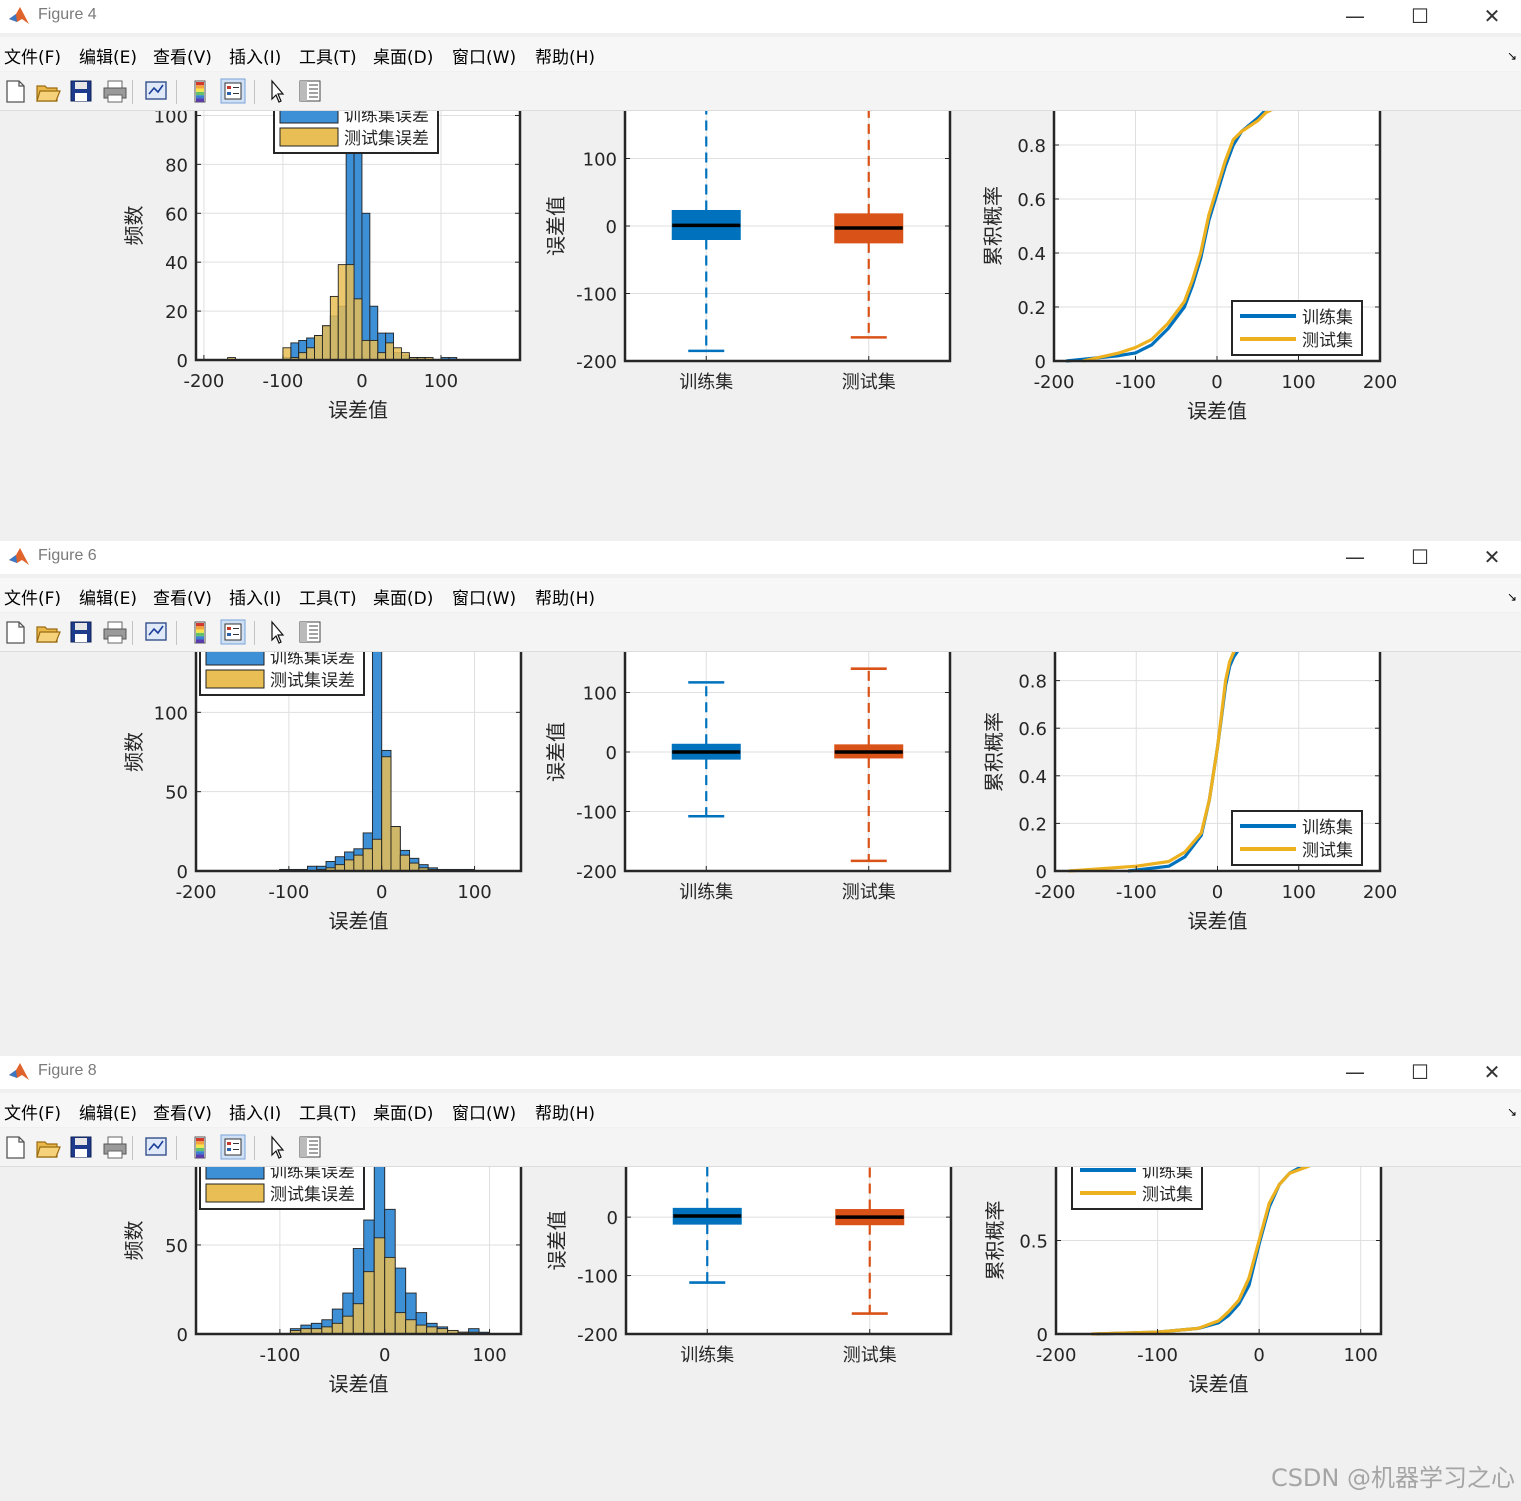 The image size is (1521, 1501). I want to click on window-titlebar: Figure 8 — ☐ ✕, so click(760, 1072).